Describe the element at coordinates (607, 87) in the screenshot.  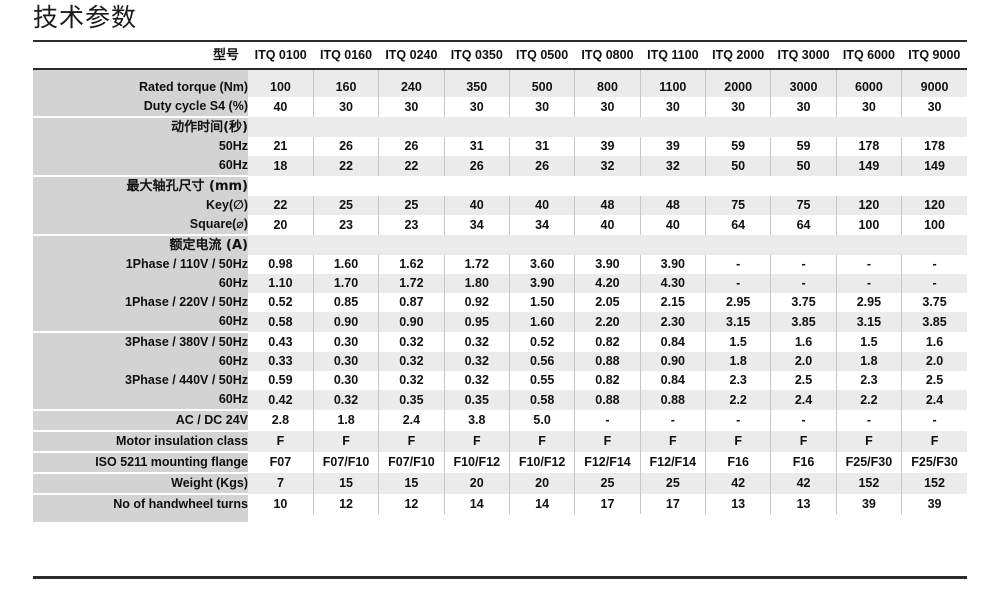
I see `table-cell: 800` at that location.